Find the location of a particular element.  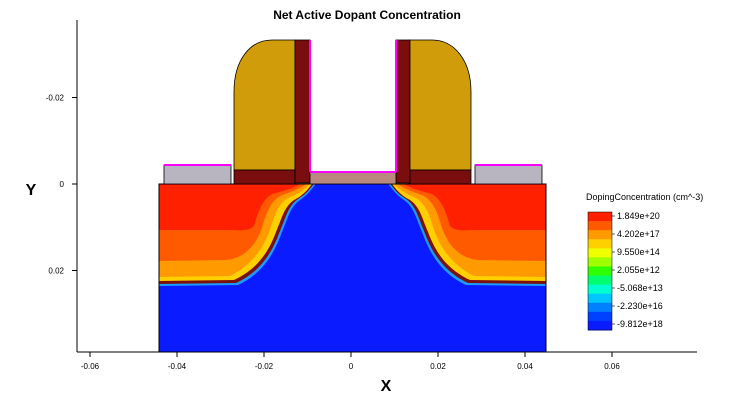

colorbar-label: 9.550e+14 is located at coordinates (638, 252).